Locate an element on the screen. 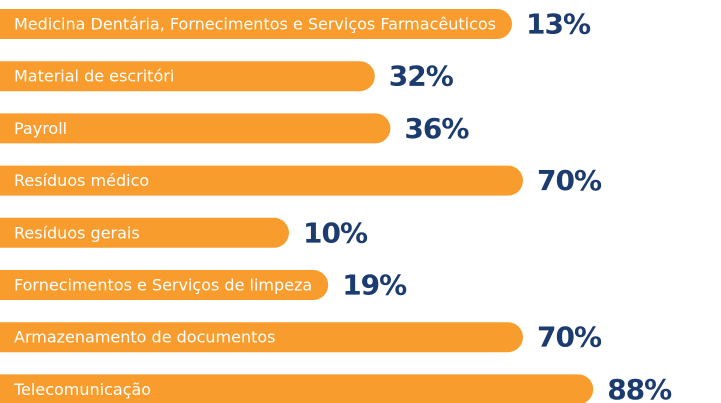 This screenshot has height=403, width=721. category-label: Telecomunicação is located at coordinates (82, 389).